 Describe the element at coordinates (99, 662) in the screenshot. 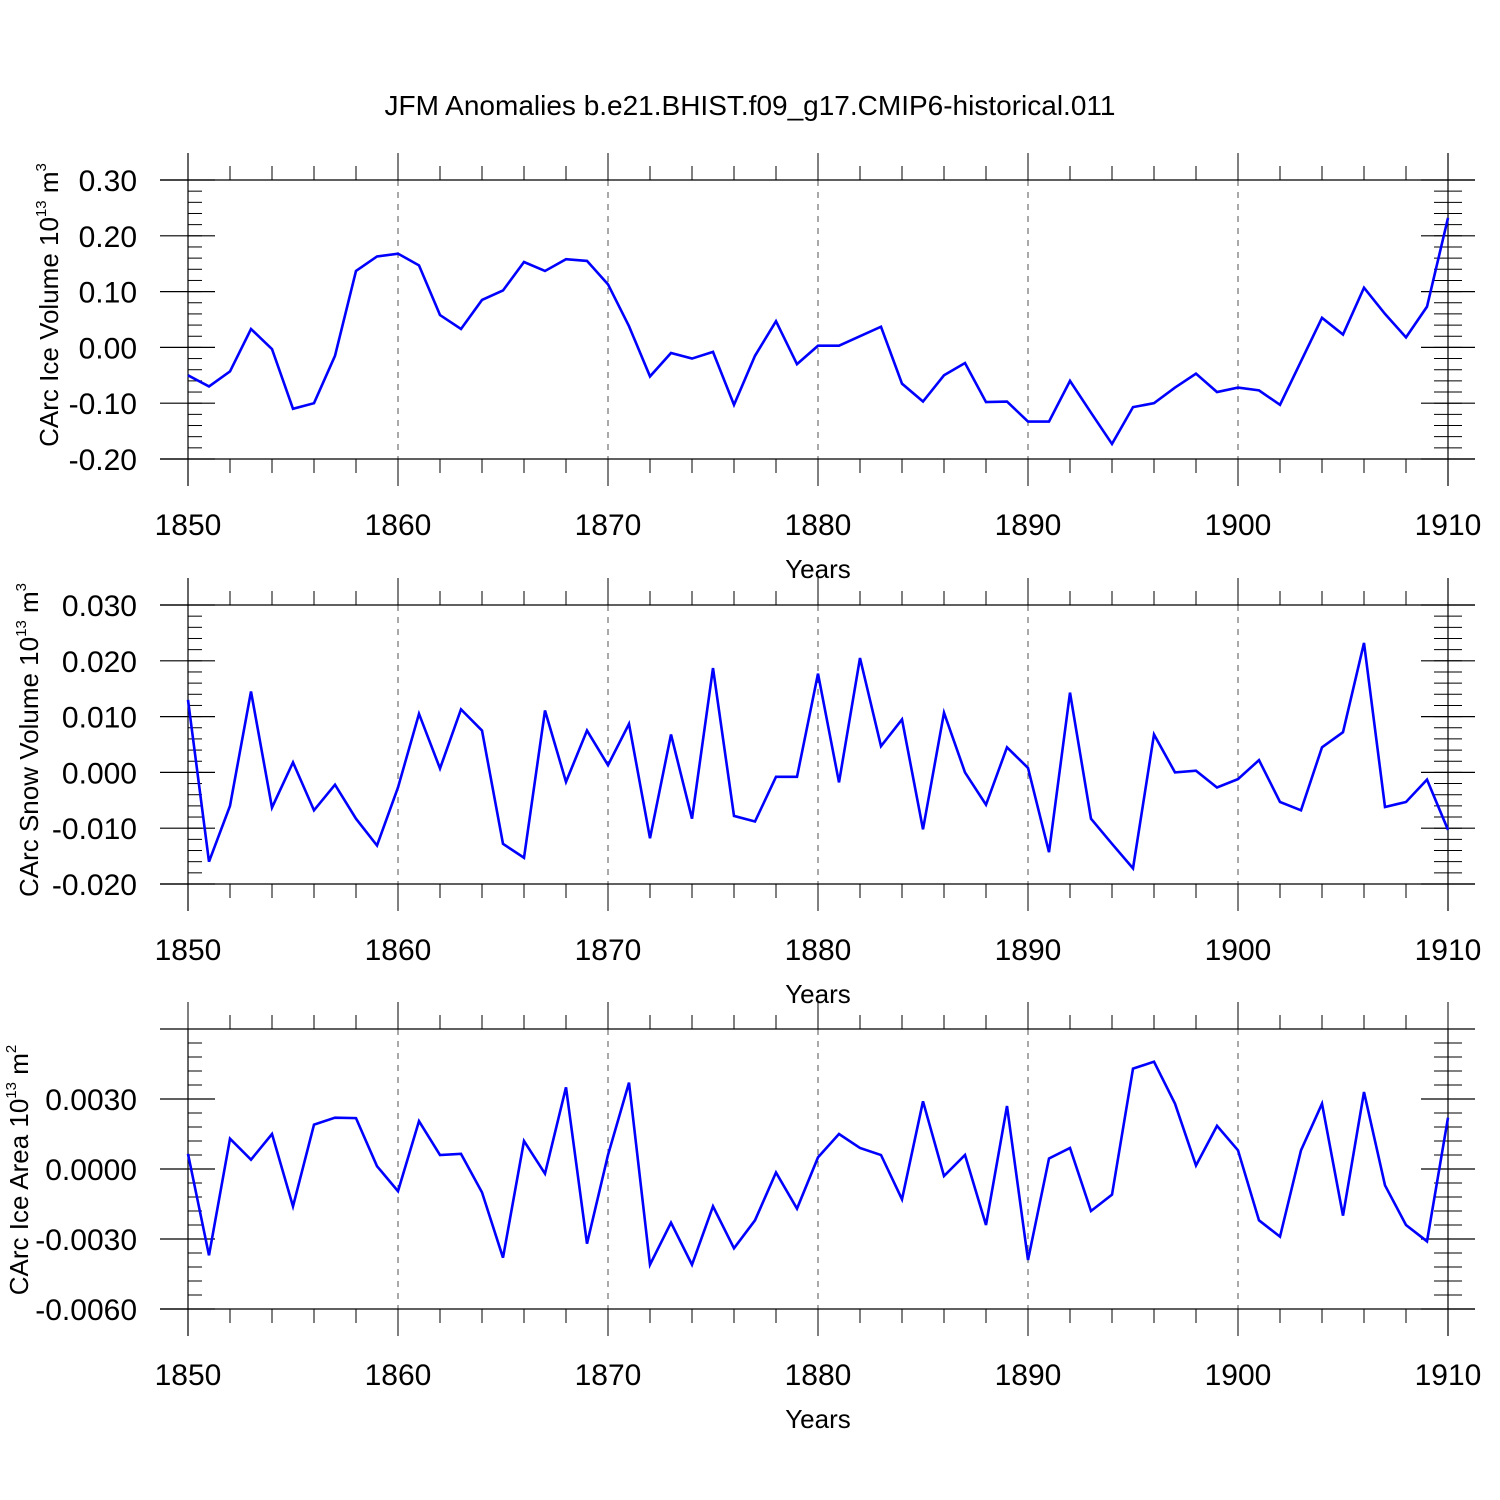

I see `y-tick-label: 0.020` at that location.